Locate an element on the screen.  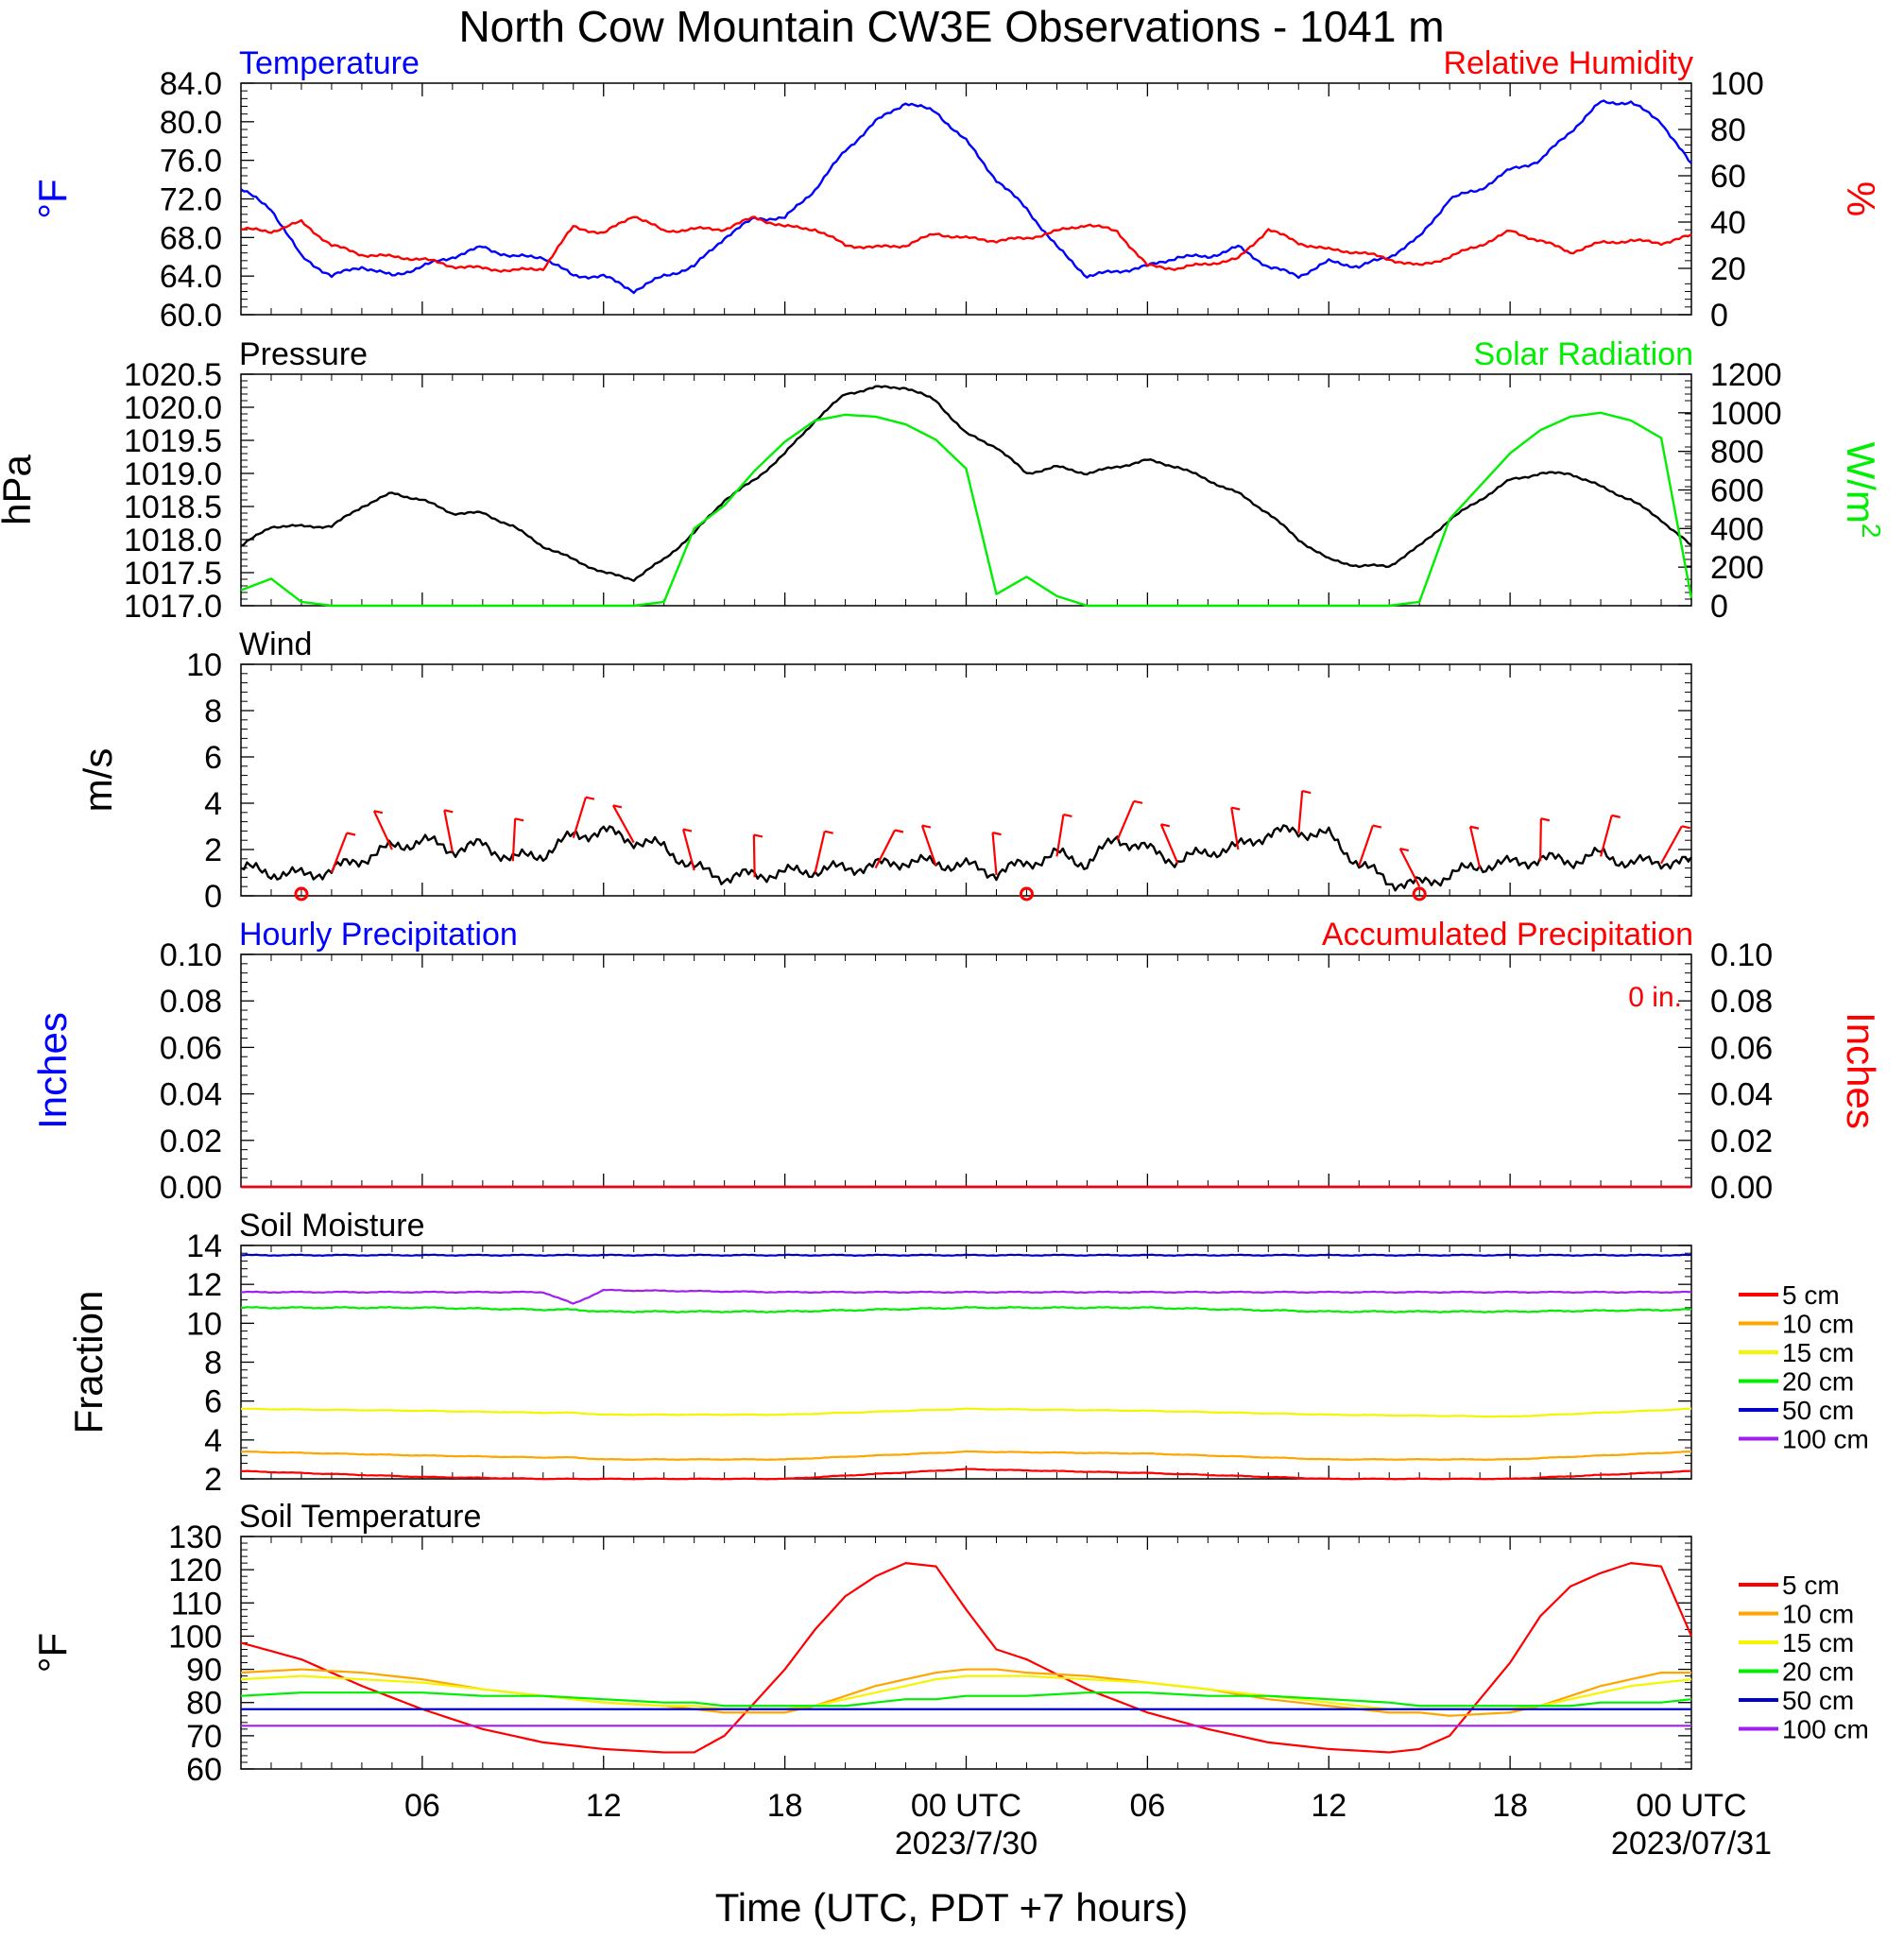
y-tick-label-right: 400 is located at coordinates (1737, 529).